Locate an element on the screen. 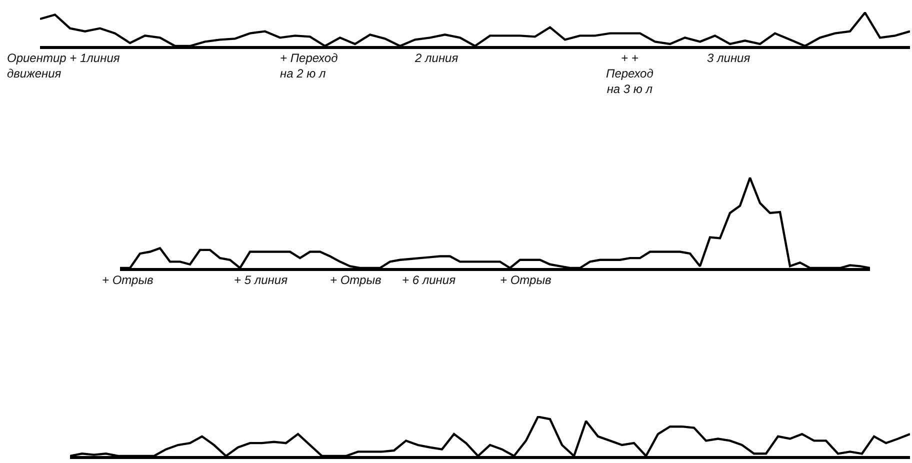 The image size is (912, 463). text: + 6 линия is located at coordinates (429, 280).